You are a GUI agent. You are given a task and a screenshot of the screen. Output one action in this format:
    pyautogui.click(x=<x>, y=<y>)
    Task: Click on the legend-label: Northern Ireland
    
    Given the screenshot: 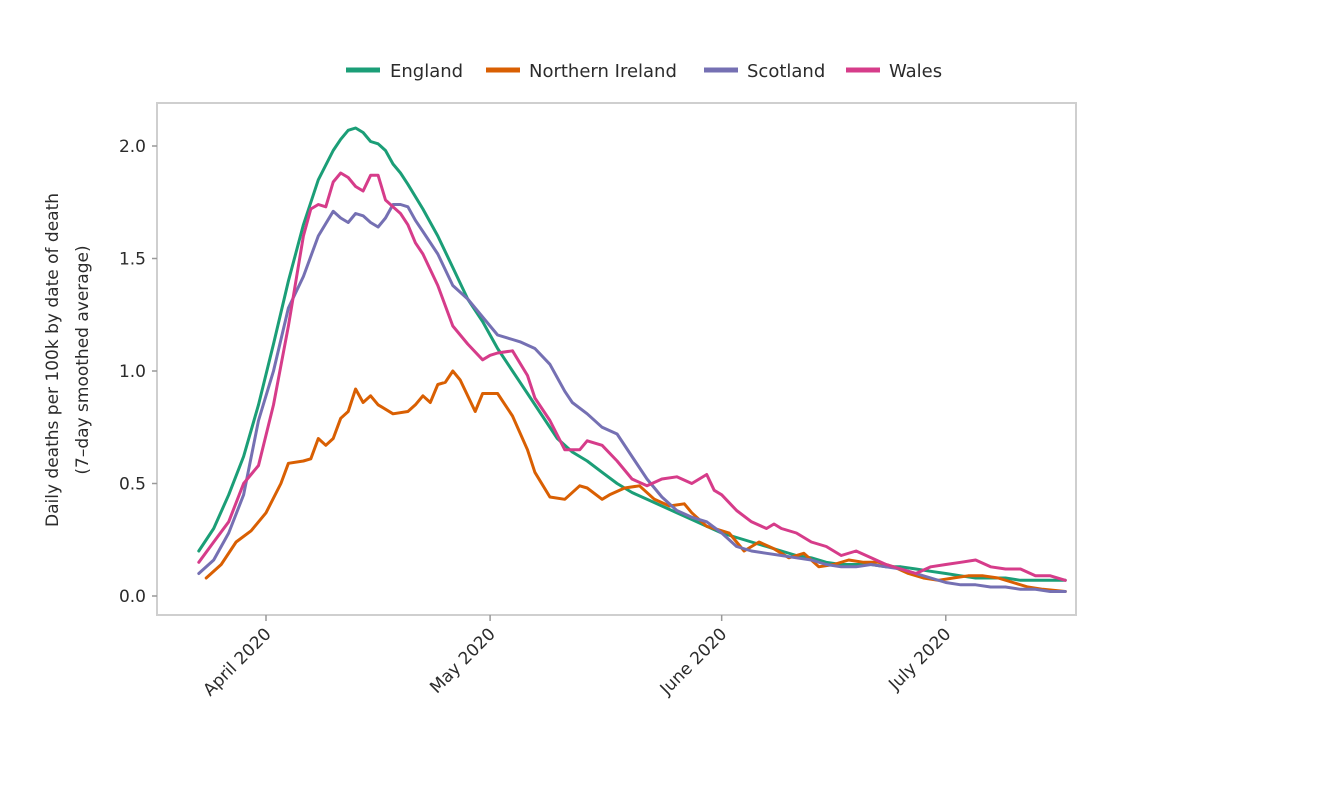 What is the action you would take?
    pyautogui.click(x=603, y=71)
    